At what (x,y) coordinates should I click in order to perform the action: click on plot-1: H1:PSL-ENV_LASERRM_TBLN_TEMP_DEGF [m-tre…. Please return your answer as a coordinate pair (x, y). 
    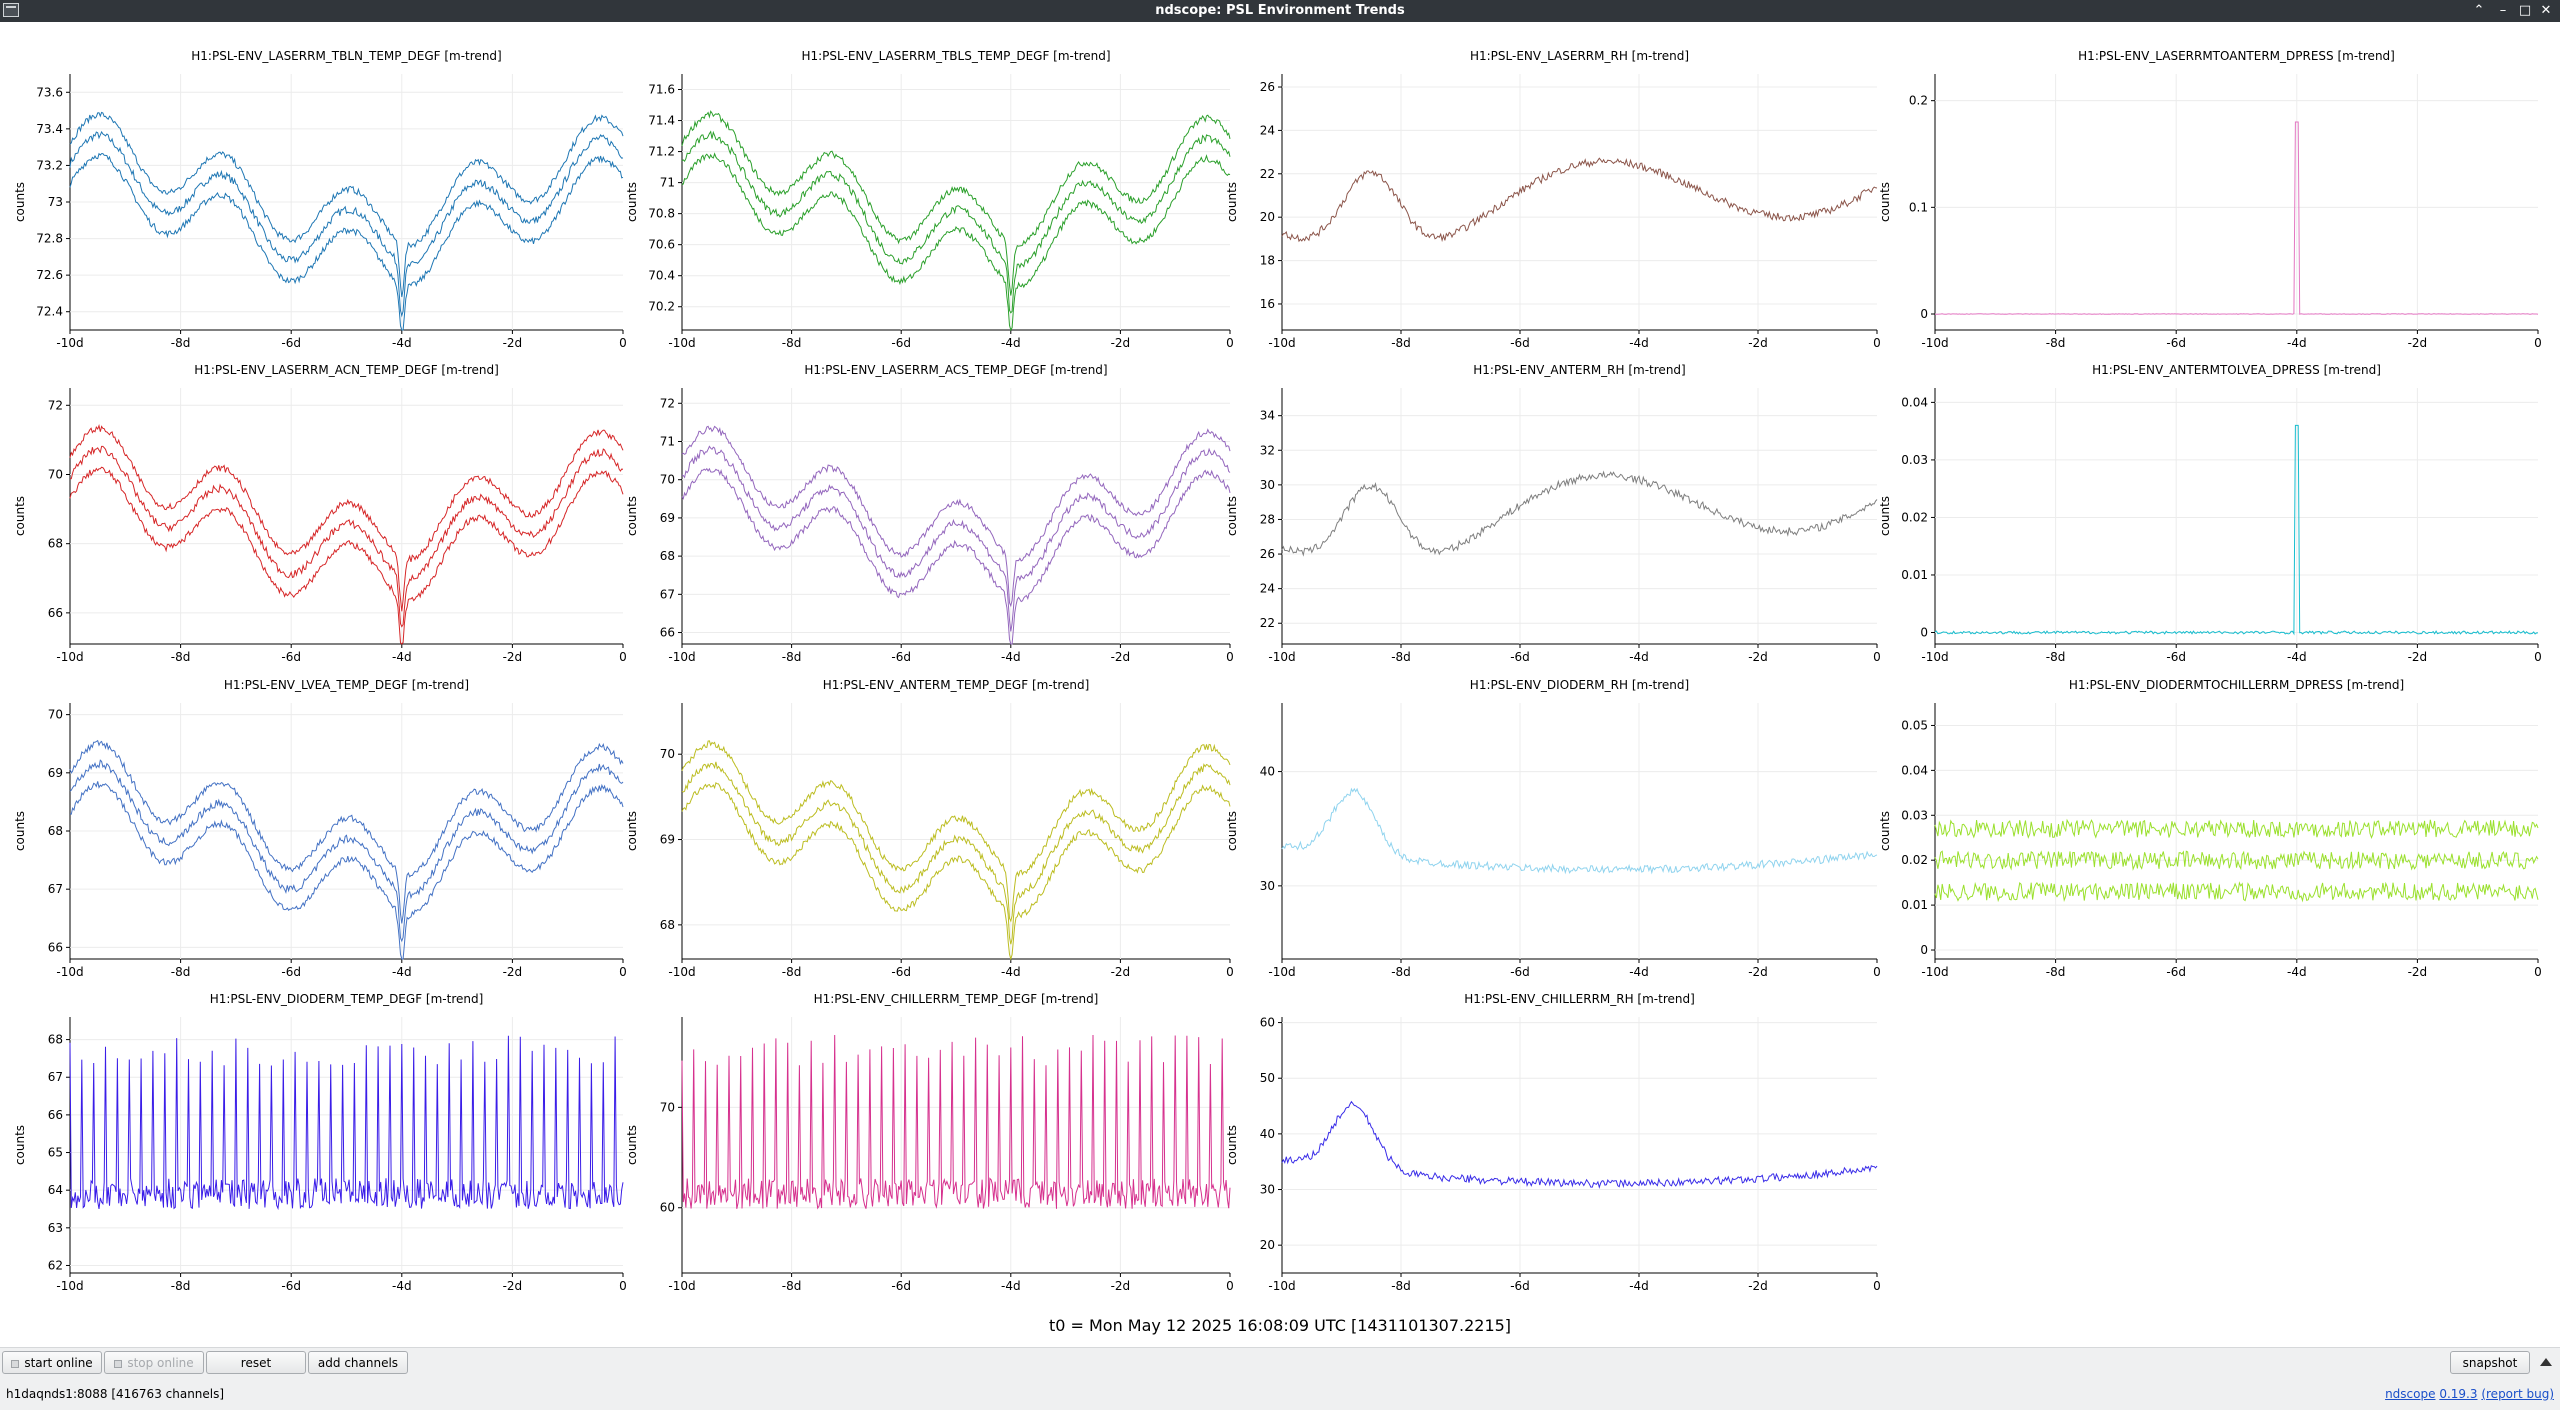
    Looking at the image, I should click on (320, 199).